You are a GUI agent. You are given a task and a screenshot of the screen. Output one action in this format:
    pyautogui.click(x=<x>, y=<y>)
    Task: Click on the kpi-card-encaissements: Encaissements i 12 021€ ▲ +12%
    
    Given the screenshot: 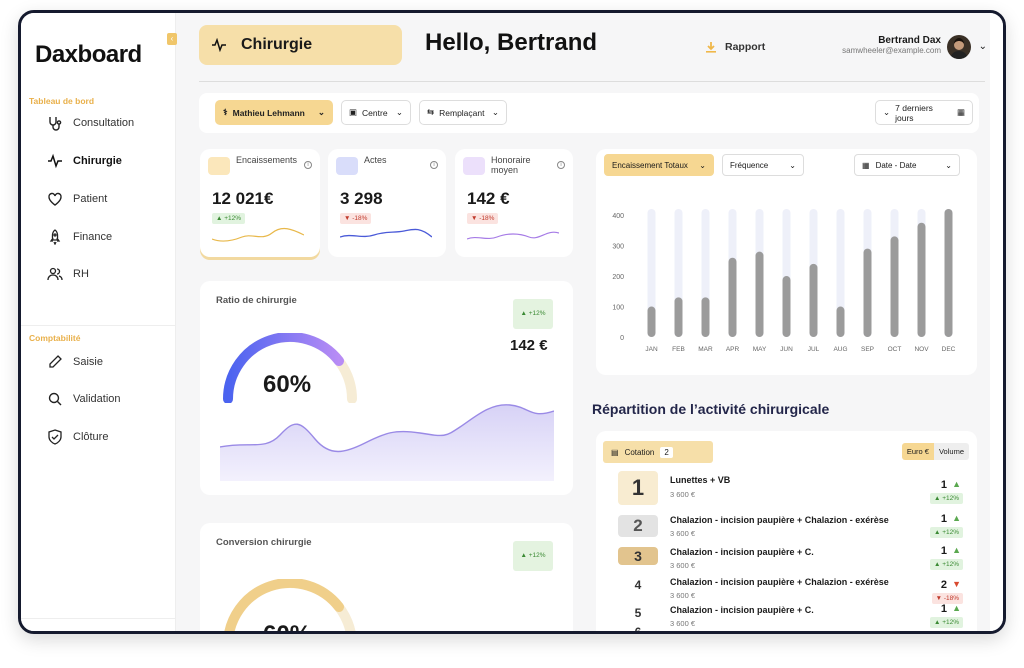 What is the action you would take?
    pyautogui.click(x=260, y=203)
    